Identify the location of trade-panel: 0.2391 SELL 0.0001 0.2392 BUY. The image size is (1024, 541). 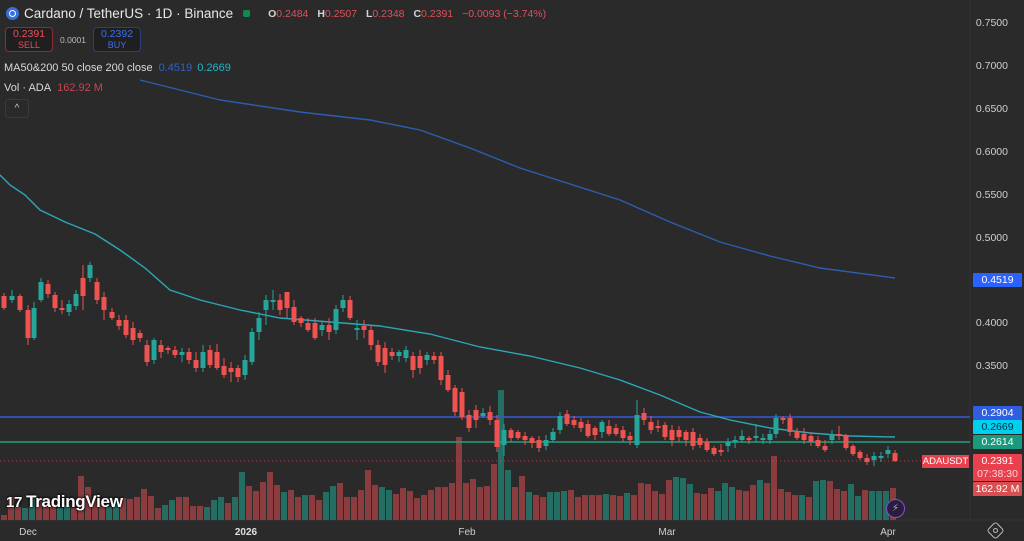
(73, 39).